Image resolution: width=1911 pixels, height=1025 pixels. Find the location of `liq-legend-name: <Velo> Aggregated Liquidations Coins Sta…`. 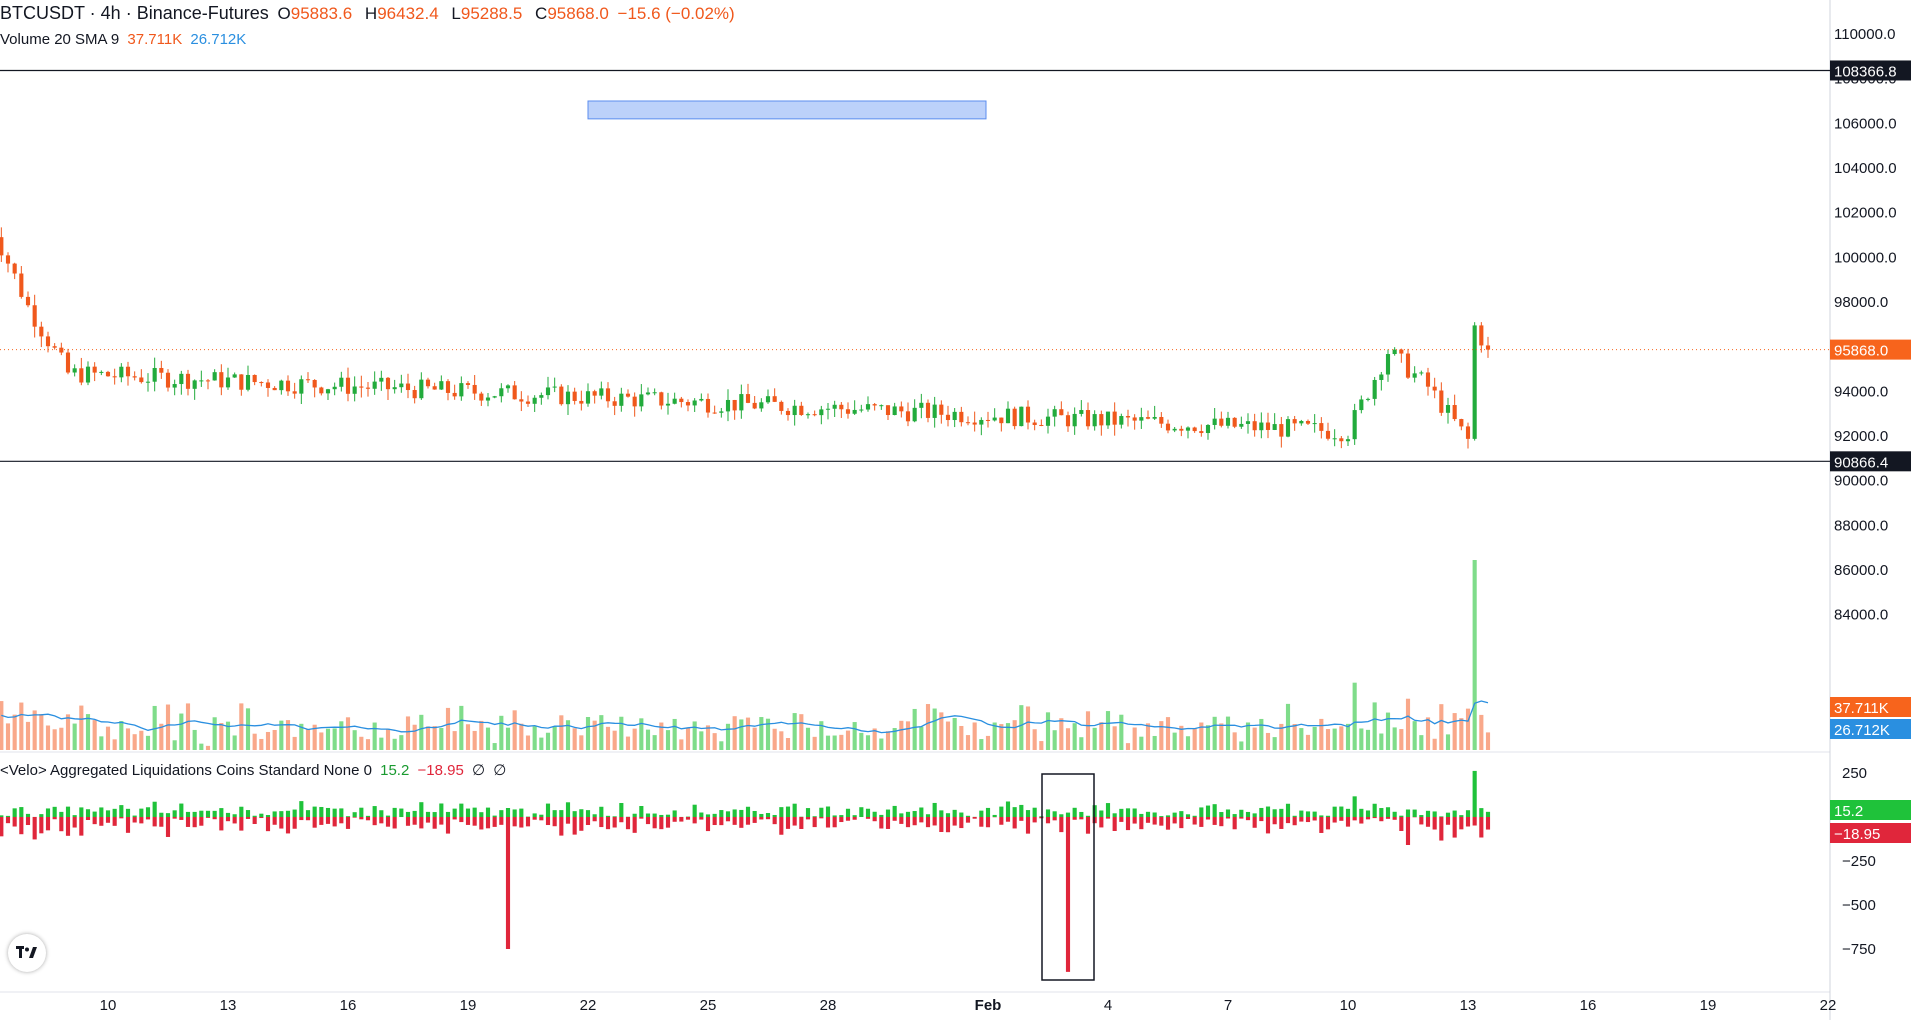

liq-legend-name: <Velo> Aggregated Liquidations Coins Sta… is located at coordinates (186, 770).